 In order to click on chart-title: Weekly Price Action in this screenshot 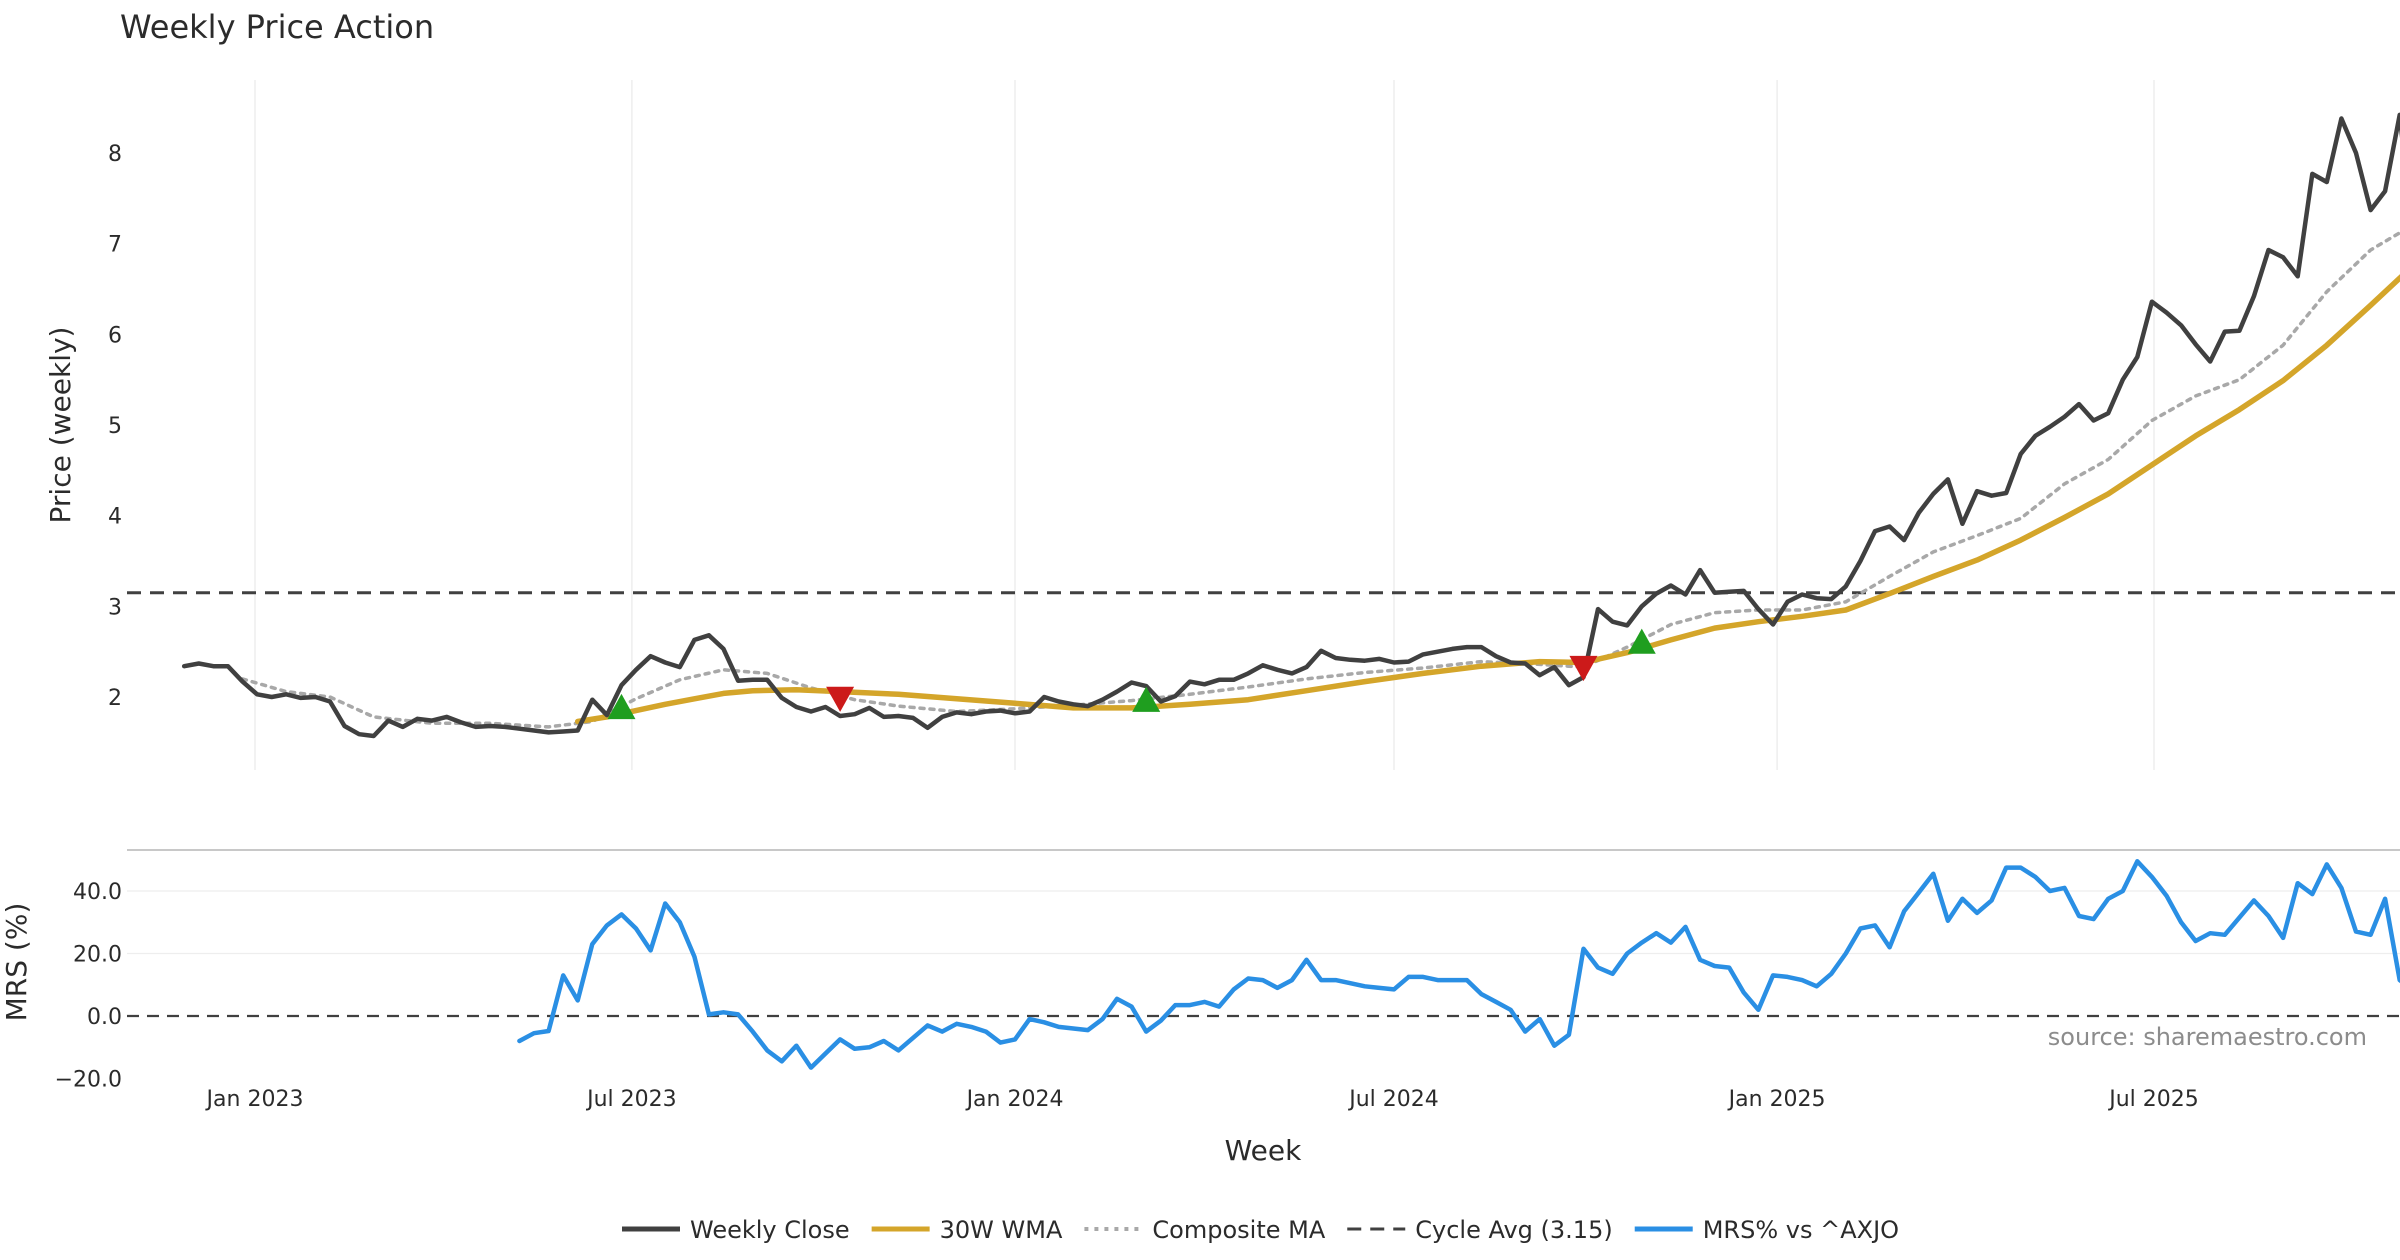, I will do `click(277, 27)`.